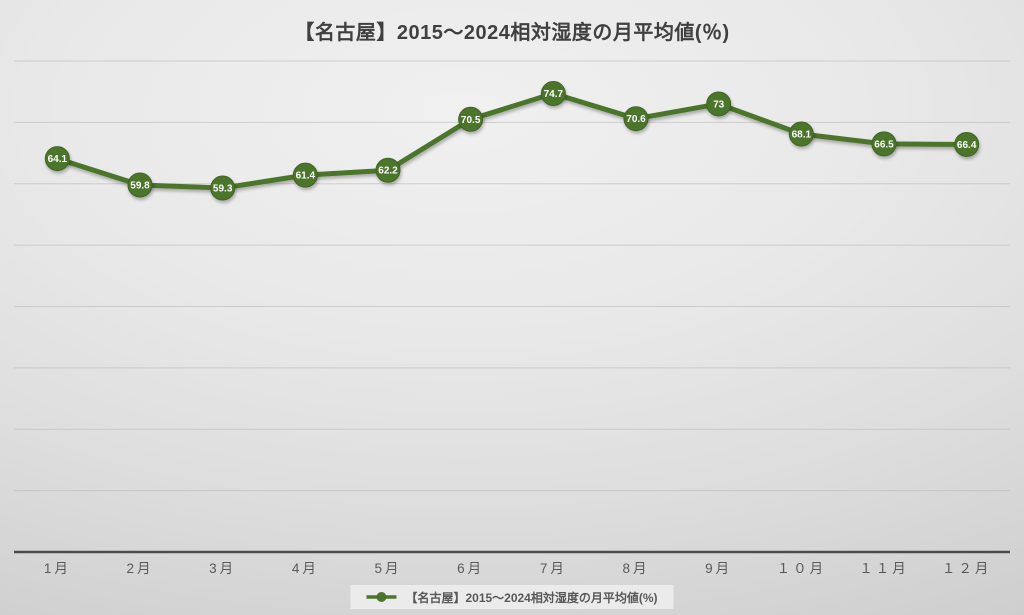 Image resolution: width=1024 pixels, height=615 pixels. I want to click on data-point-label: 62.2, so click(388, 171).